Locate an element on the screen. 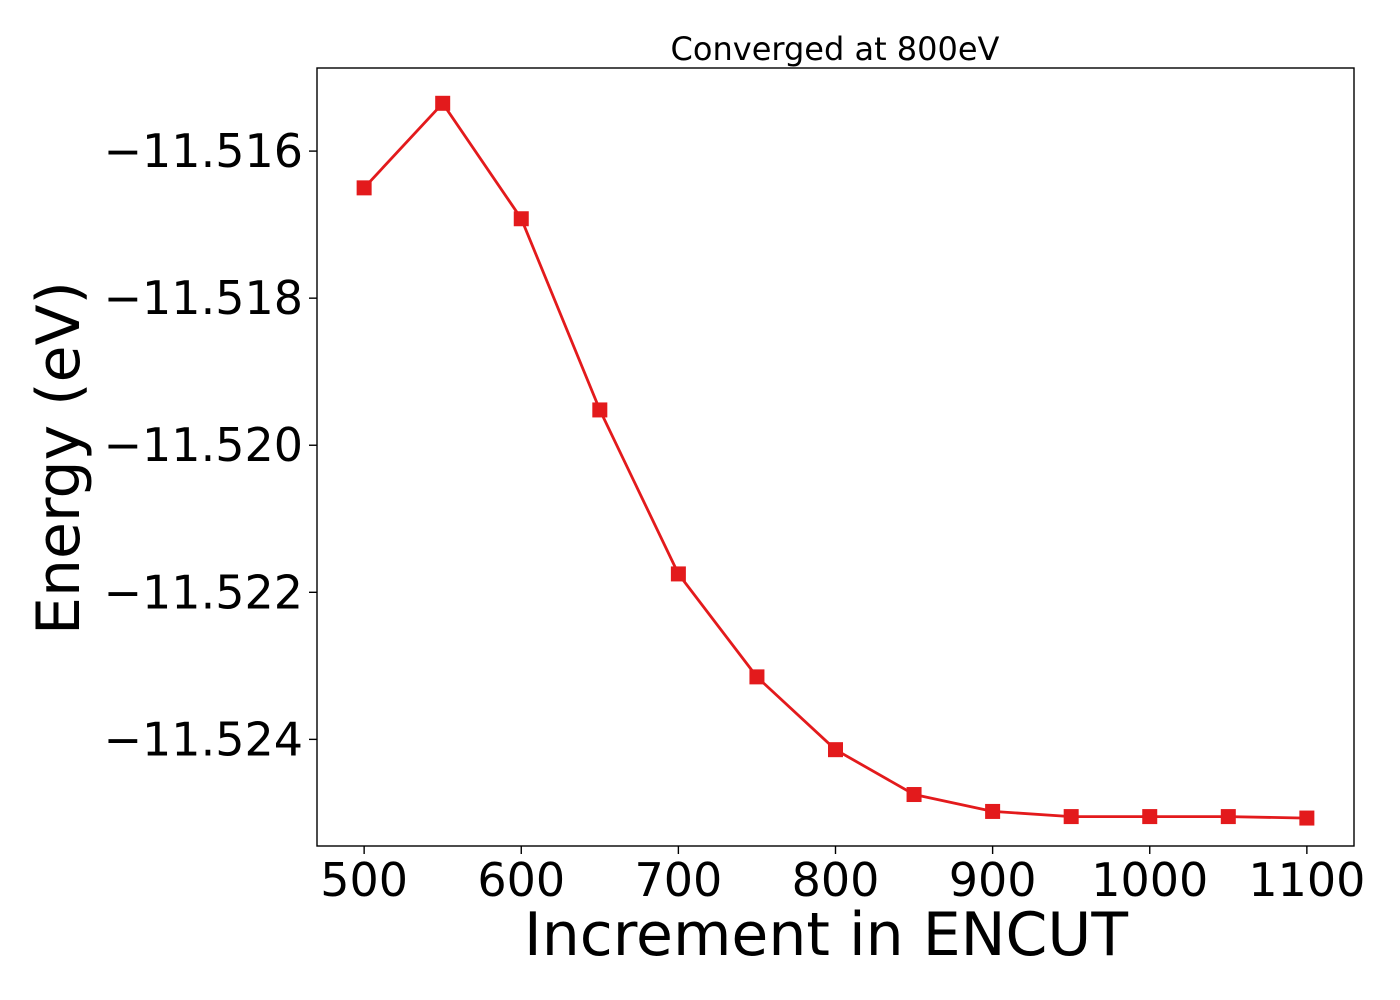 This screenshot has width=1400, height=1000. x-tick-label: 800 is located at coordinates (836, 880).